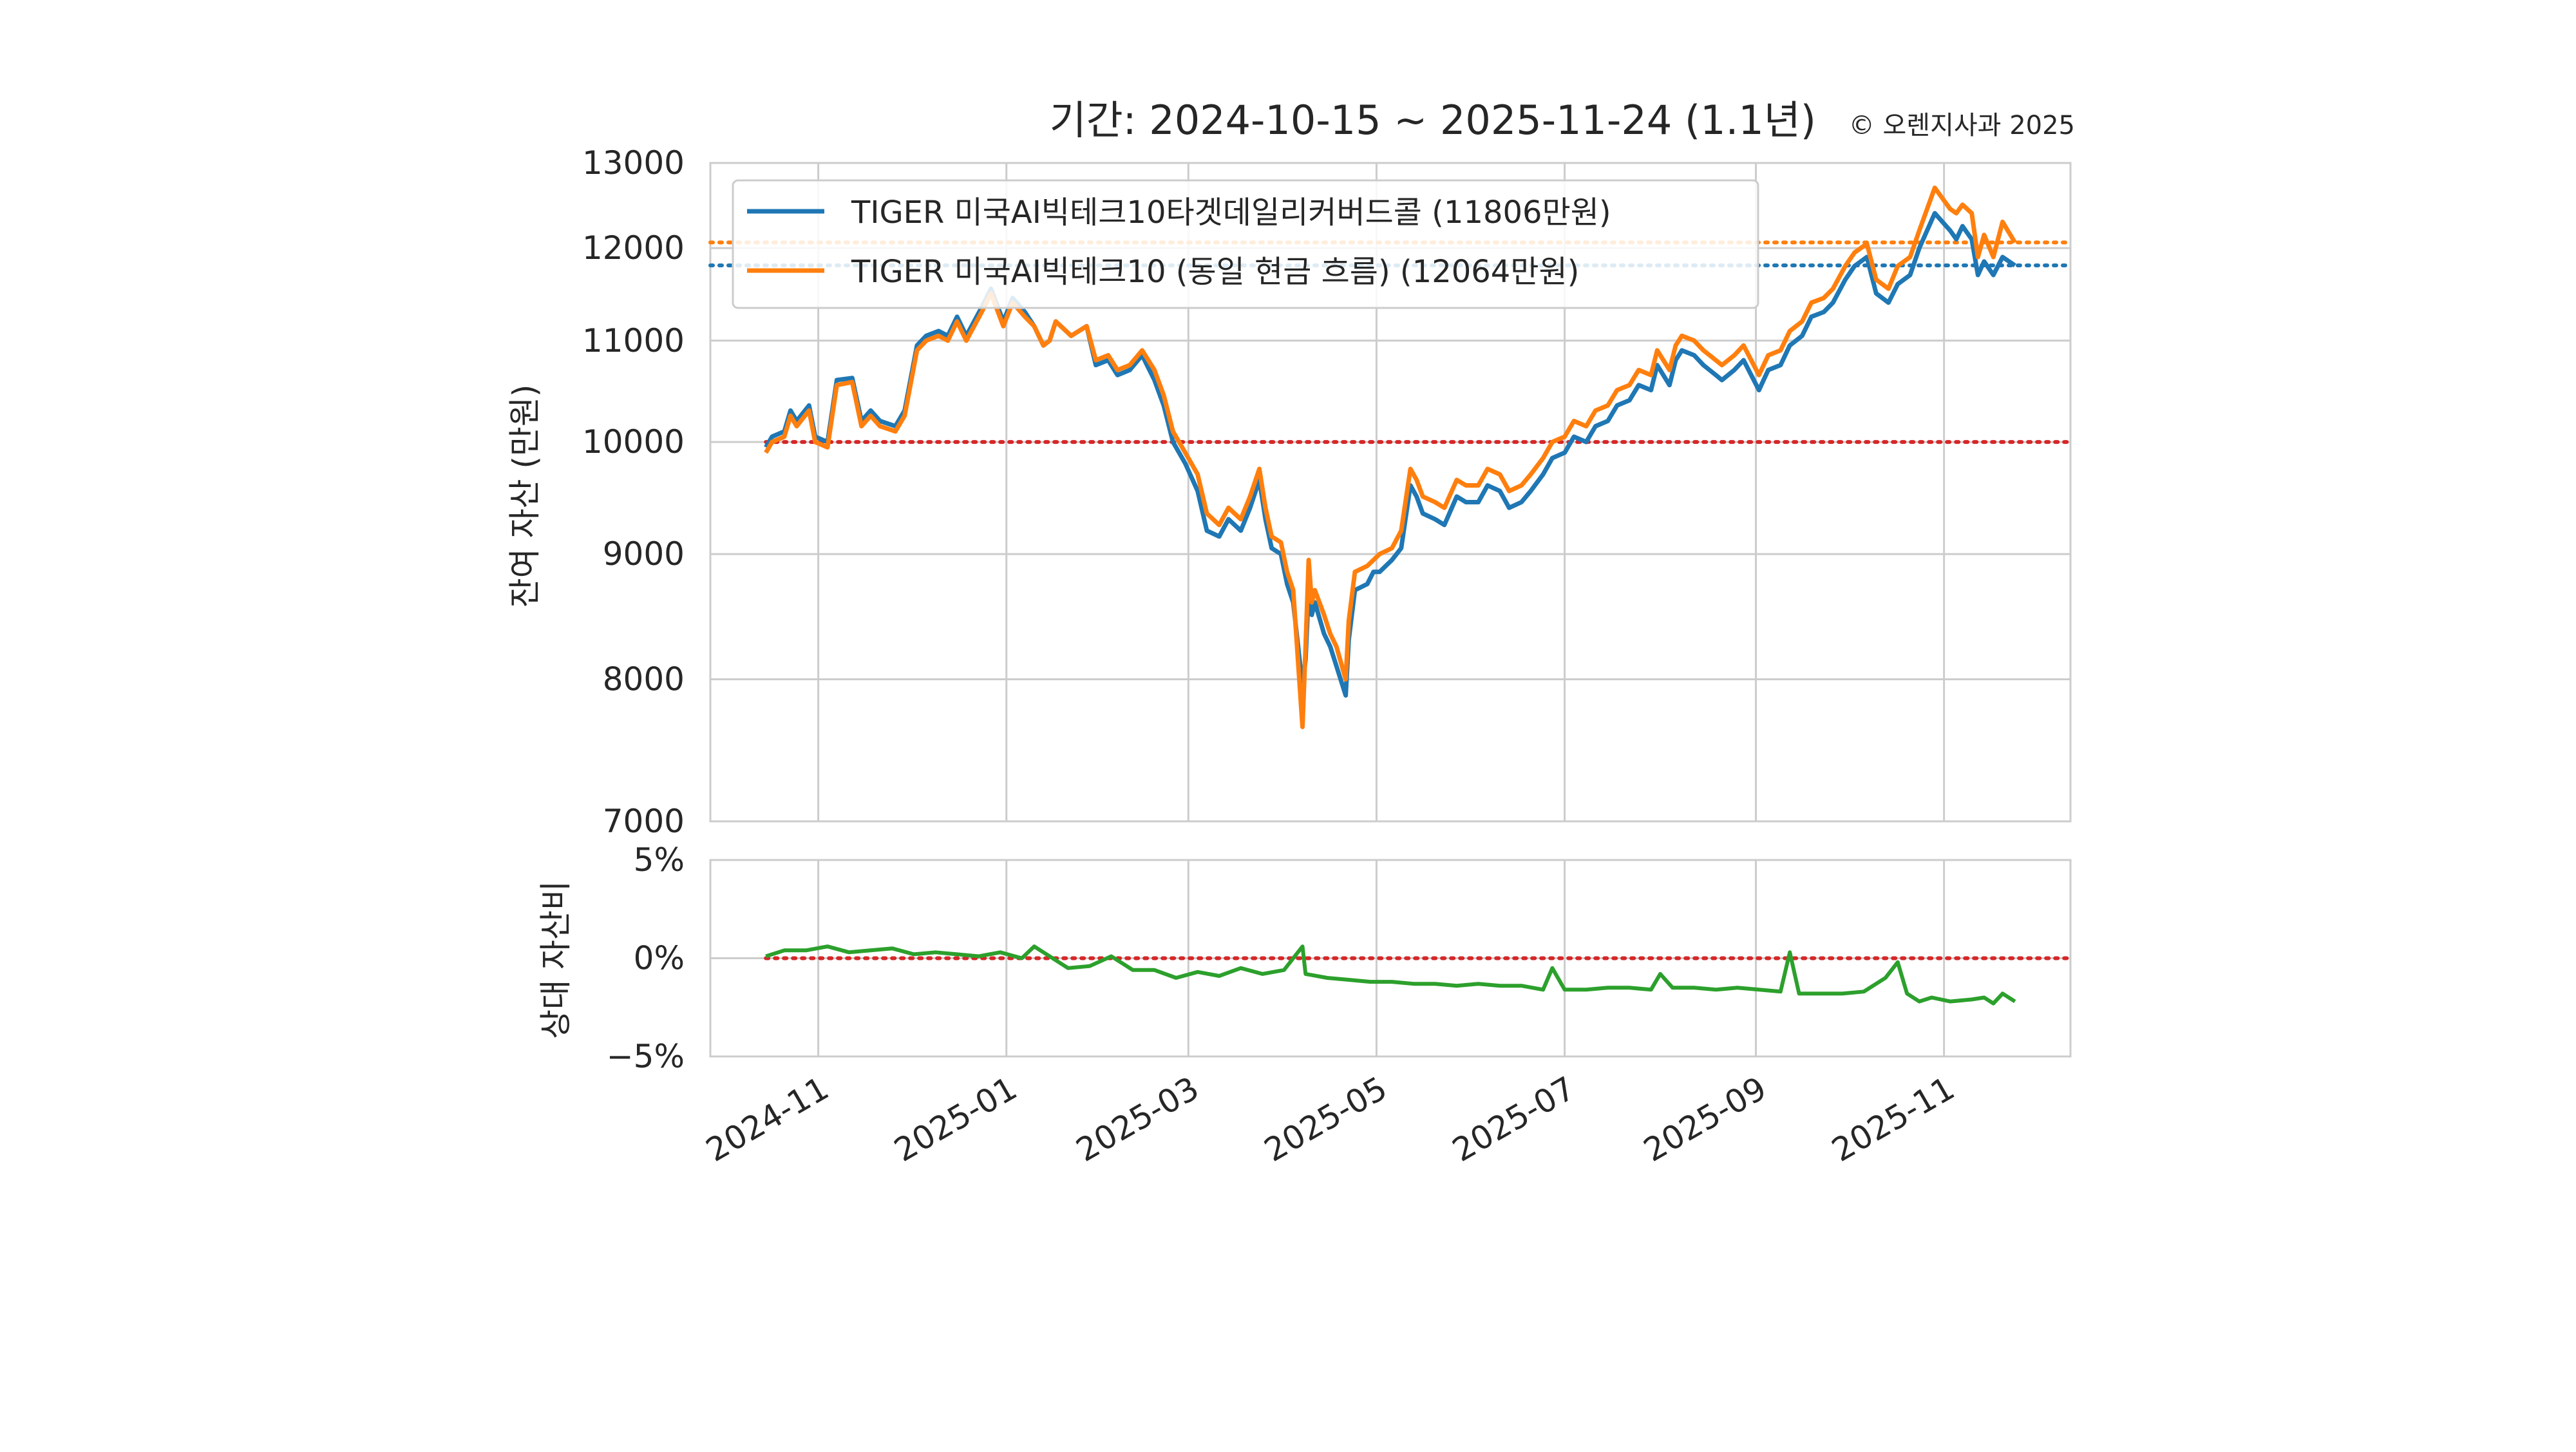 This screenshot has width=2576, height=1452. Describe the element at coordinates (555, 960) in the screenshot. I see `bottom-y-axis-label: 상대 자산비` at that location.